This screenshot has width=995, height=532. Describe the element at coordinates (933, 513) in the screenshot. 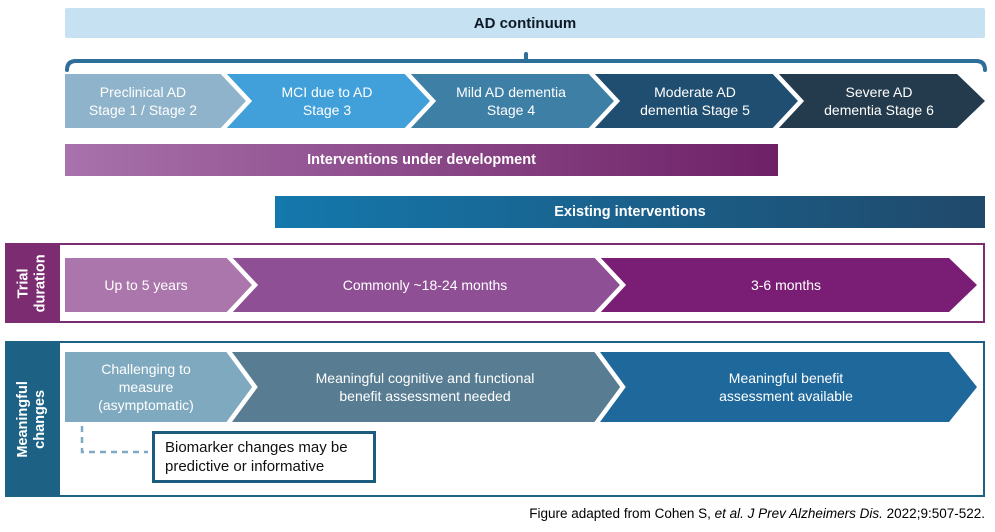

I see `citation-suffix: 2022;9:507-522.` at that location.